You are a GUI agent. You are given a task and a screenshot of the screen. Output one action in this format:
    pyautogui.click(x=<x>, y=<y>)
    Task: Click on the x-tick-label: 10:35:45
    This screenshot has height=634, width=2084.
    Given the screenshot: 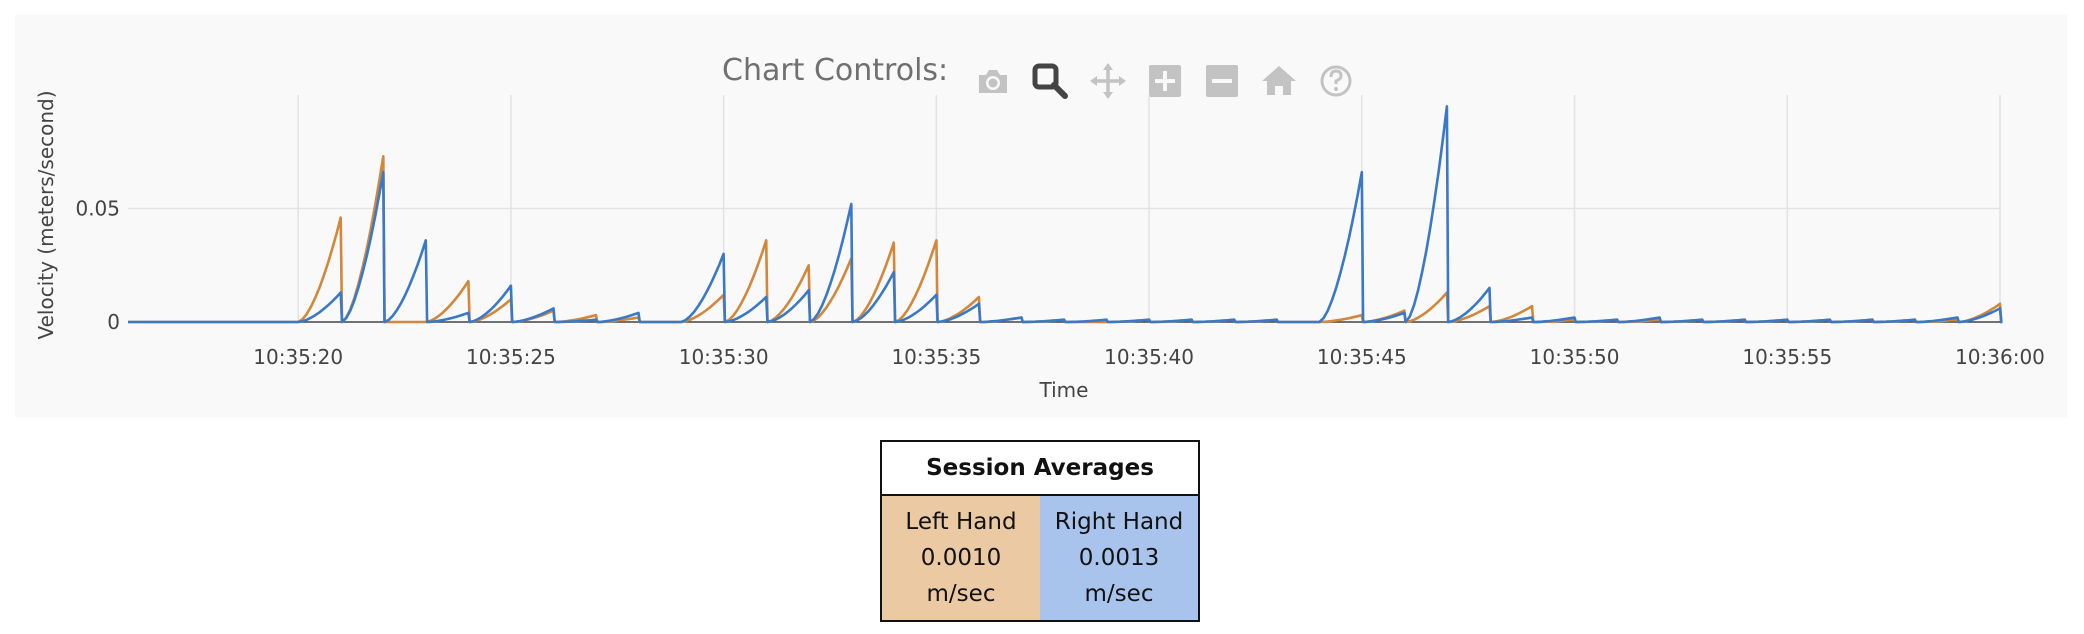 What is the action you would take?
    pyautogui.click(x=1362, y=357)
    